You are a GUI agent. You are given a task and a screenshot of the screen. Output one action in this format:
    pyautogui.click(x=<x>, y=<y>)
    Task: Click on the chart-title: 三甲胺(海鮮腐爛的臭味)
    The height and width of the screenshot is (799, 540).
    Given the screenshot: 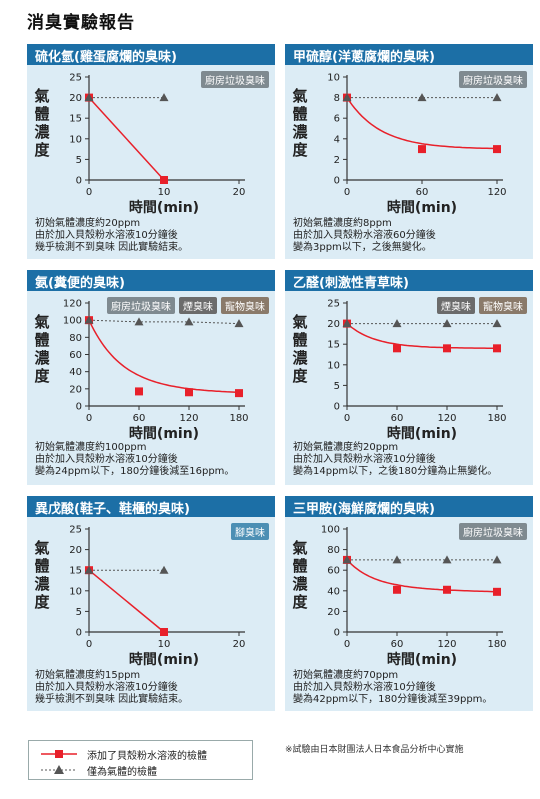 What is the action you would take?
    pyautogui.click(x=409, y=506)
    